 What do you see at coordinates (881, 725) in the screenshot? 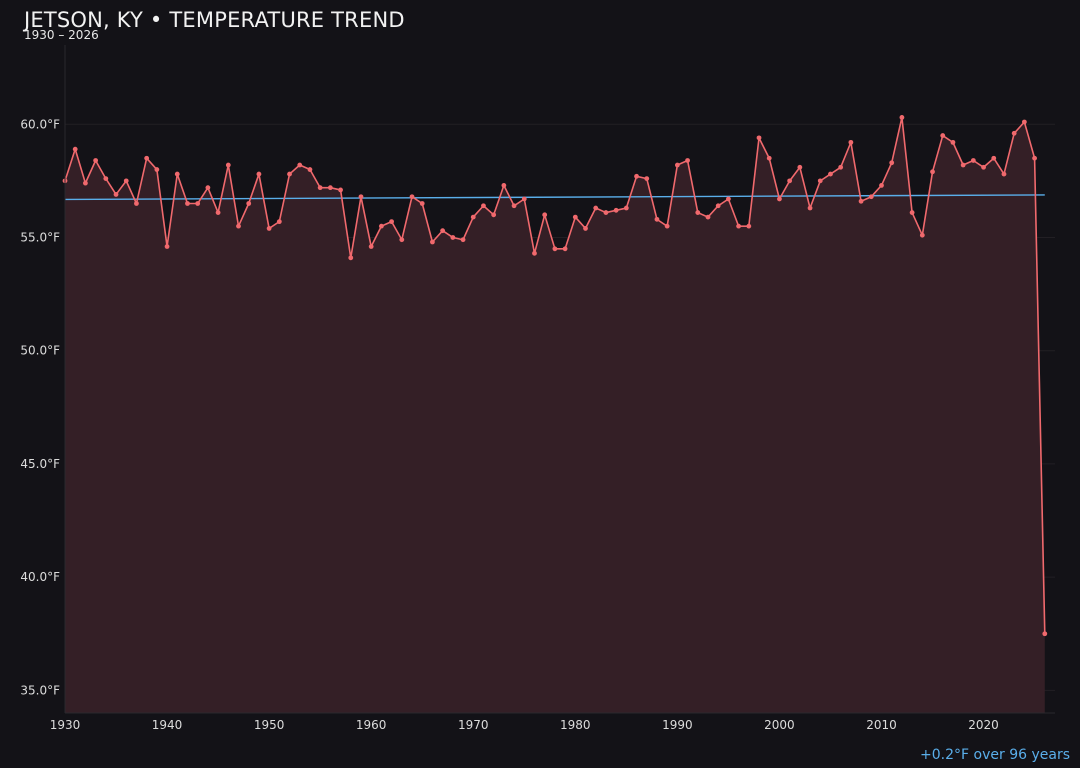
I see `x-tick-label: 2010` at bounding box center [881, 725].